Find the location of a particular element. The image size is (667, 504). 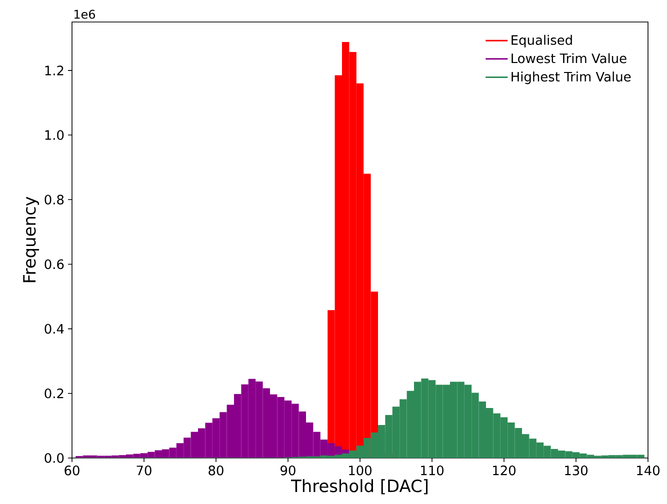

y-tick-label: 0.2 is located at coordinates (54, 393).